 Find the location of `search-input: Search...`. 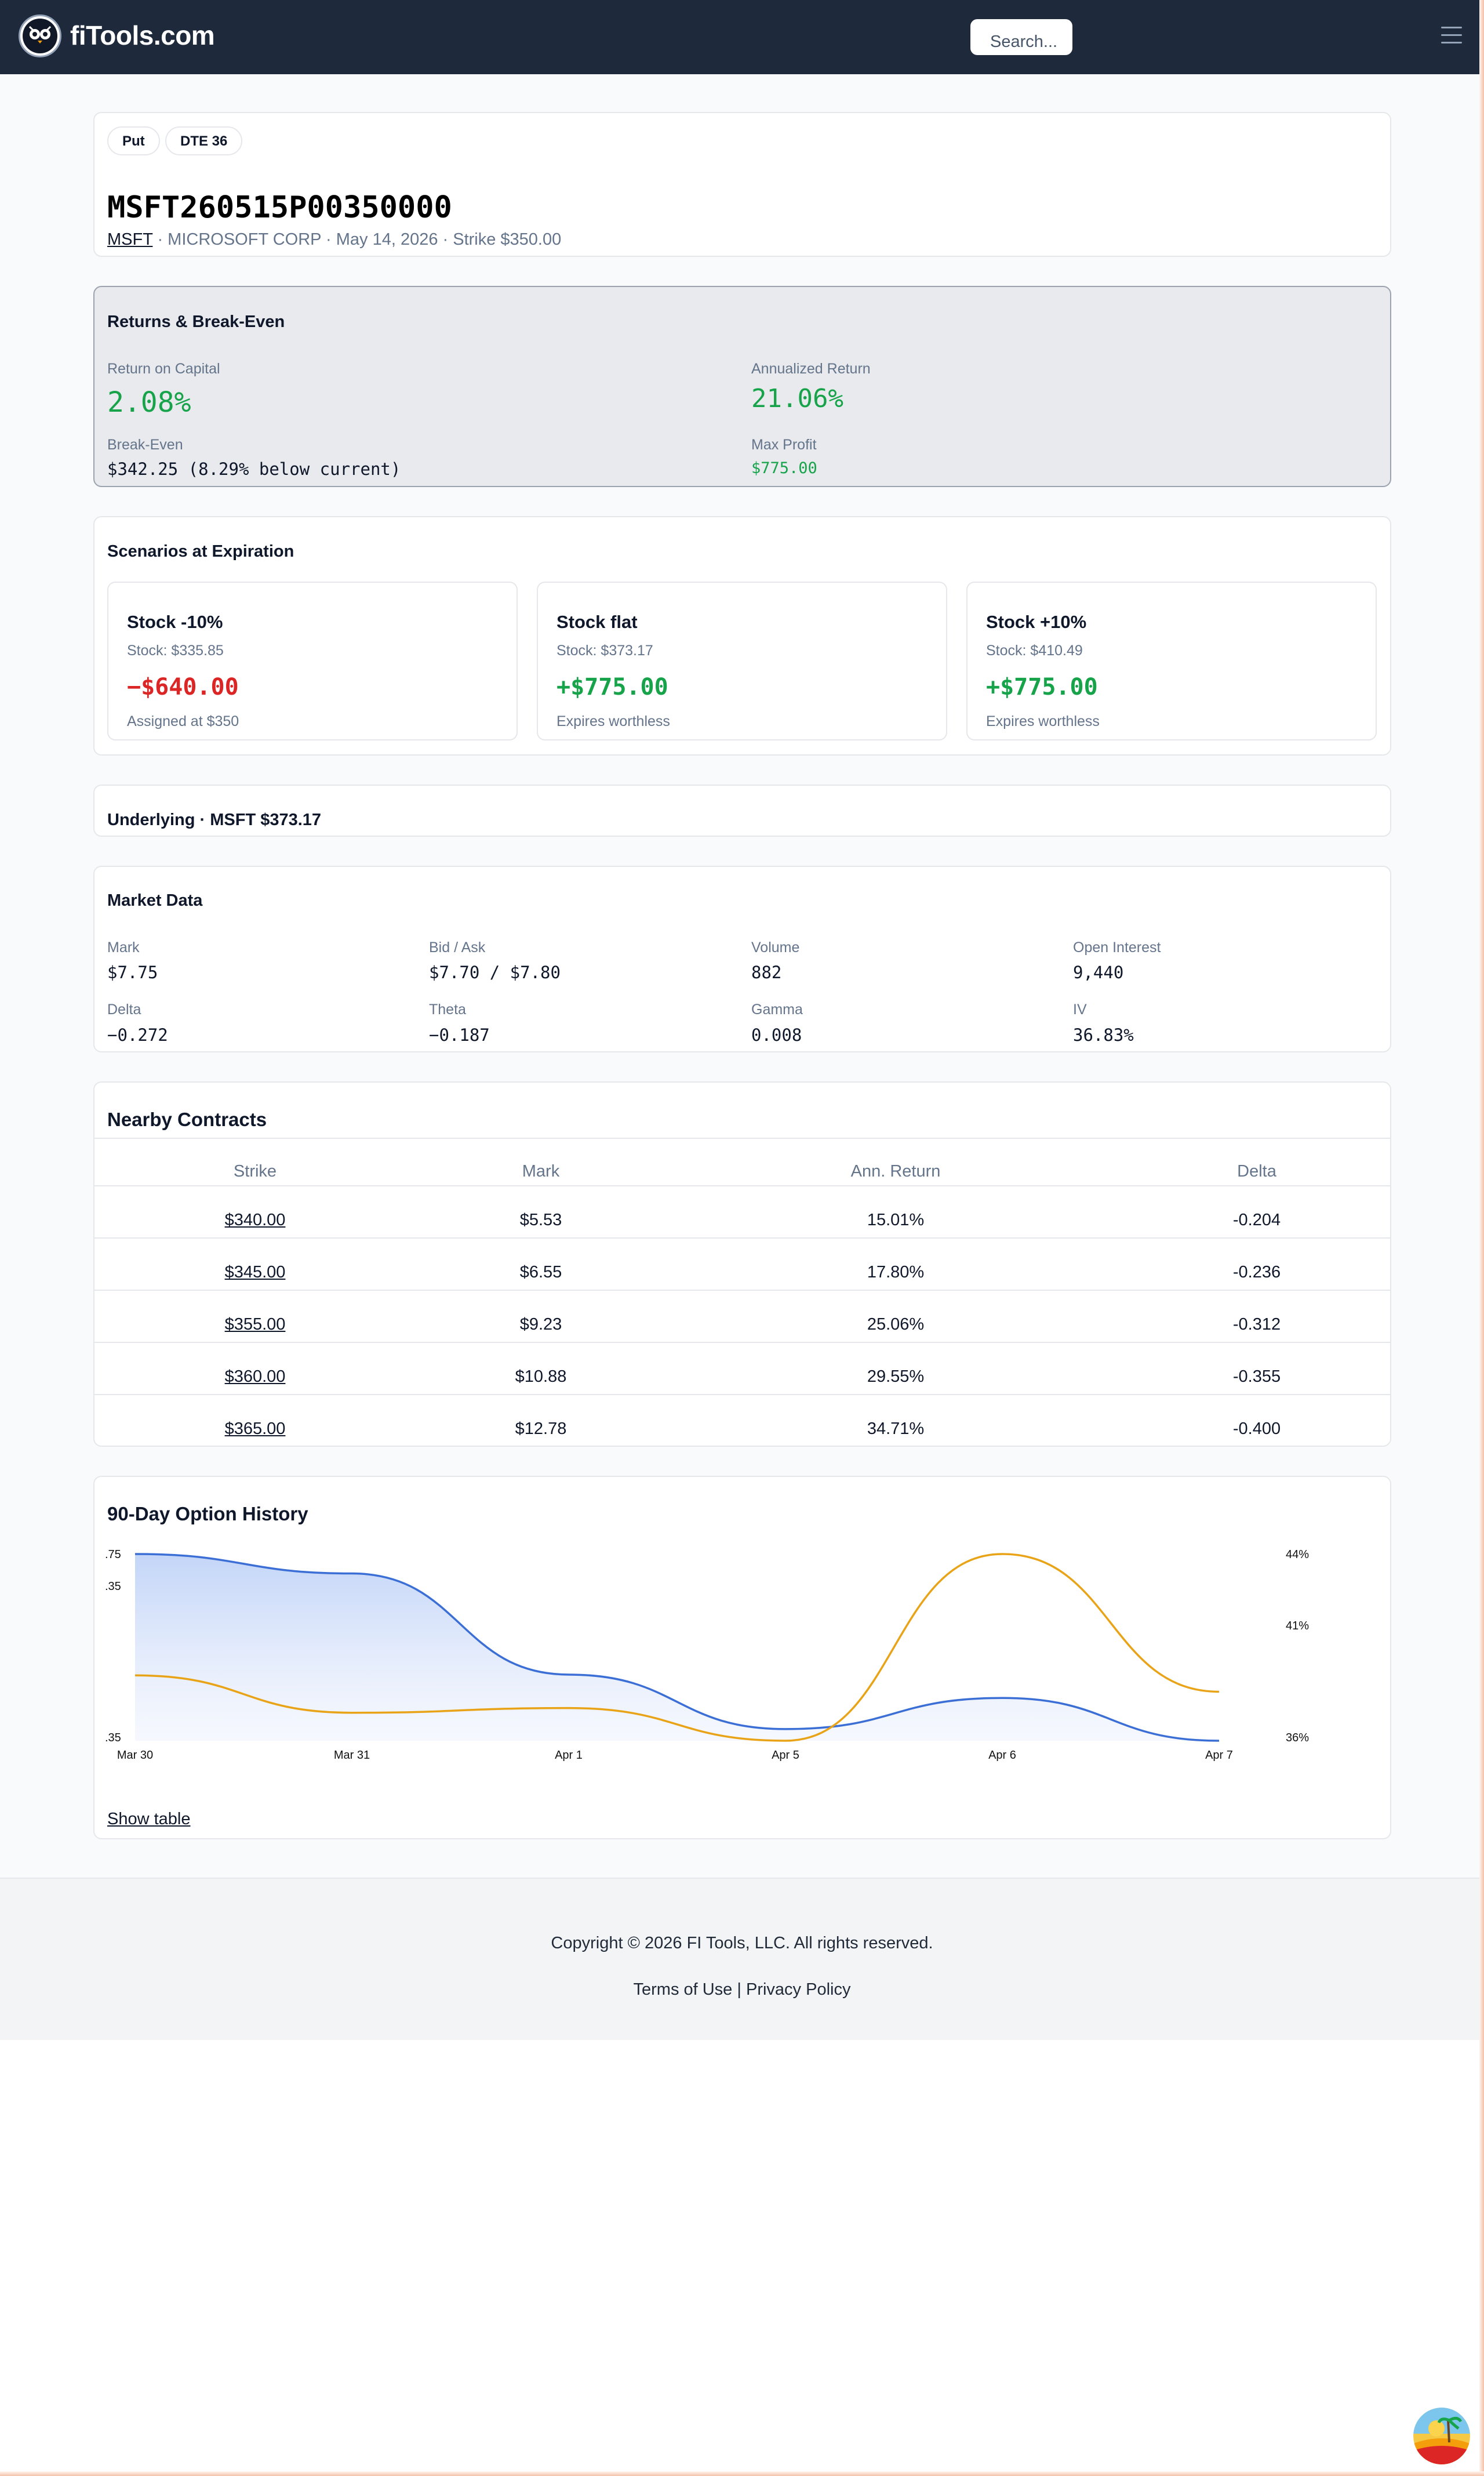

search-input: Search... is located at coordinates (1021, 37).